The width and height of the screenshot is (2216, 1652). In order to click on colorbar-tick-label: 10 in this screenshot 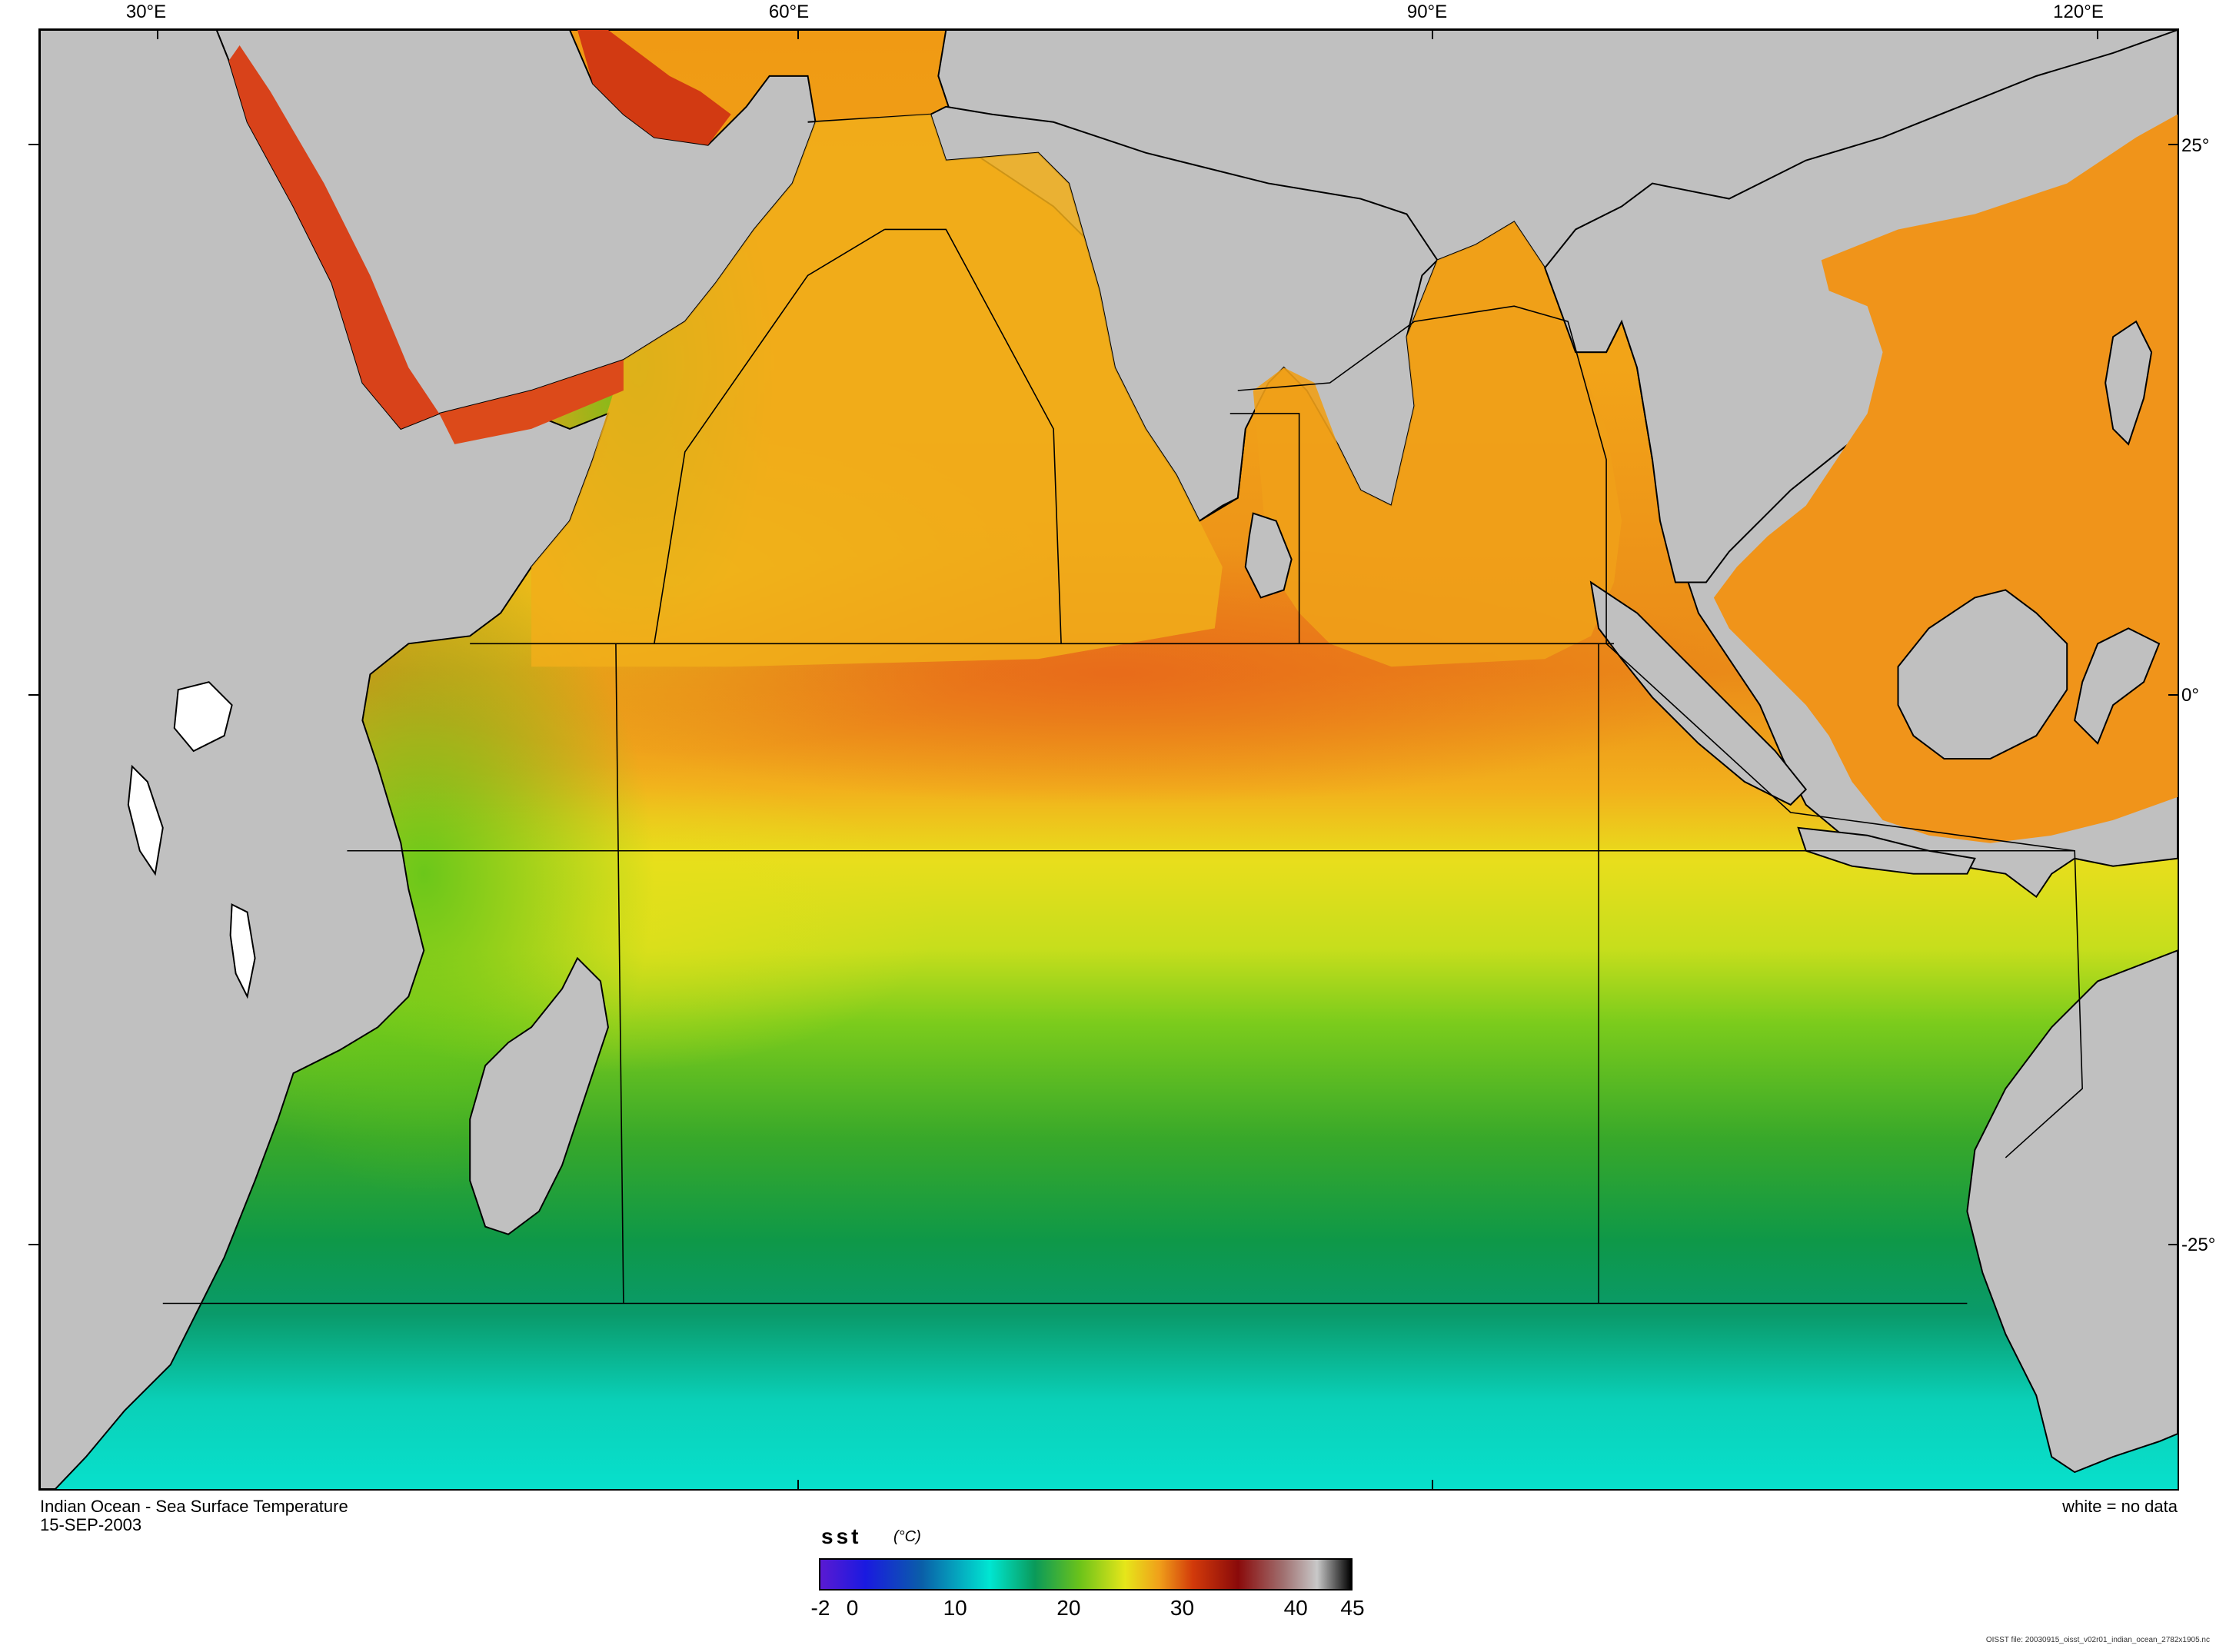, I will do `click(955, 1608)`.